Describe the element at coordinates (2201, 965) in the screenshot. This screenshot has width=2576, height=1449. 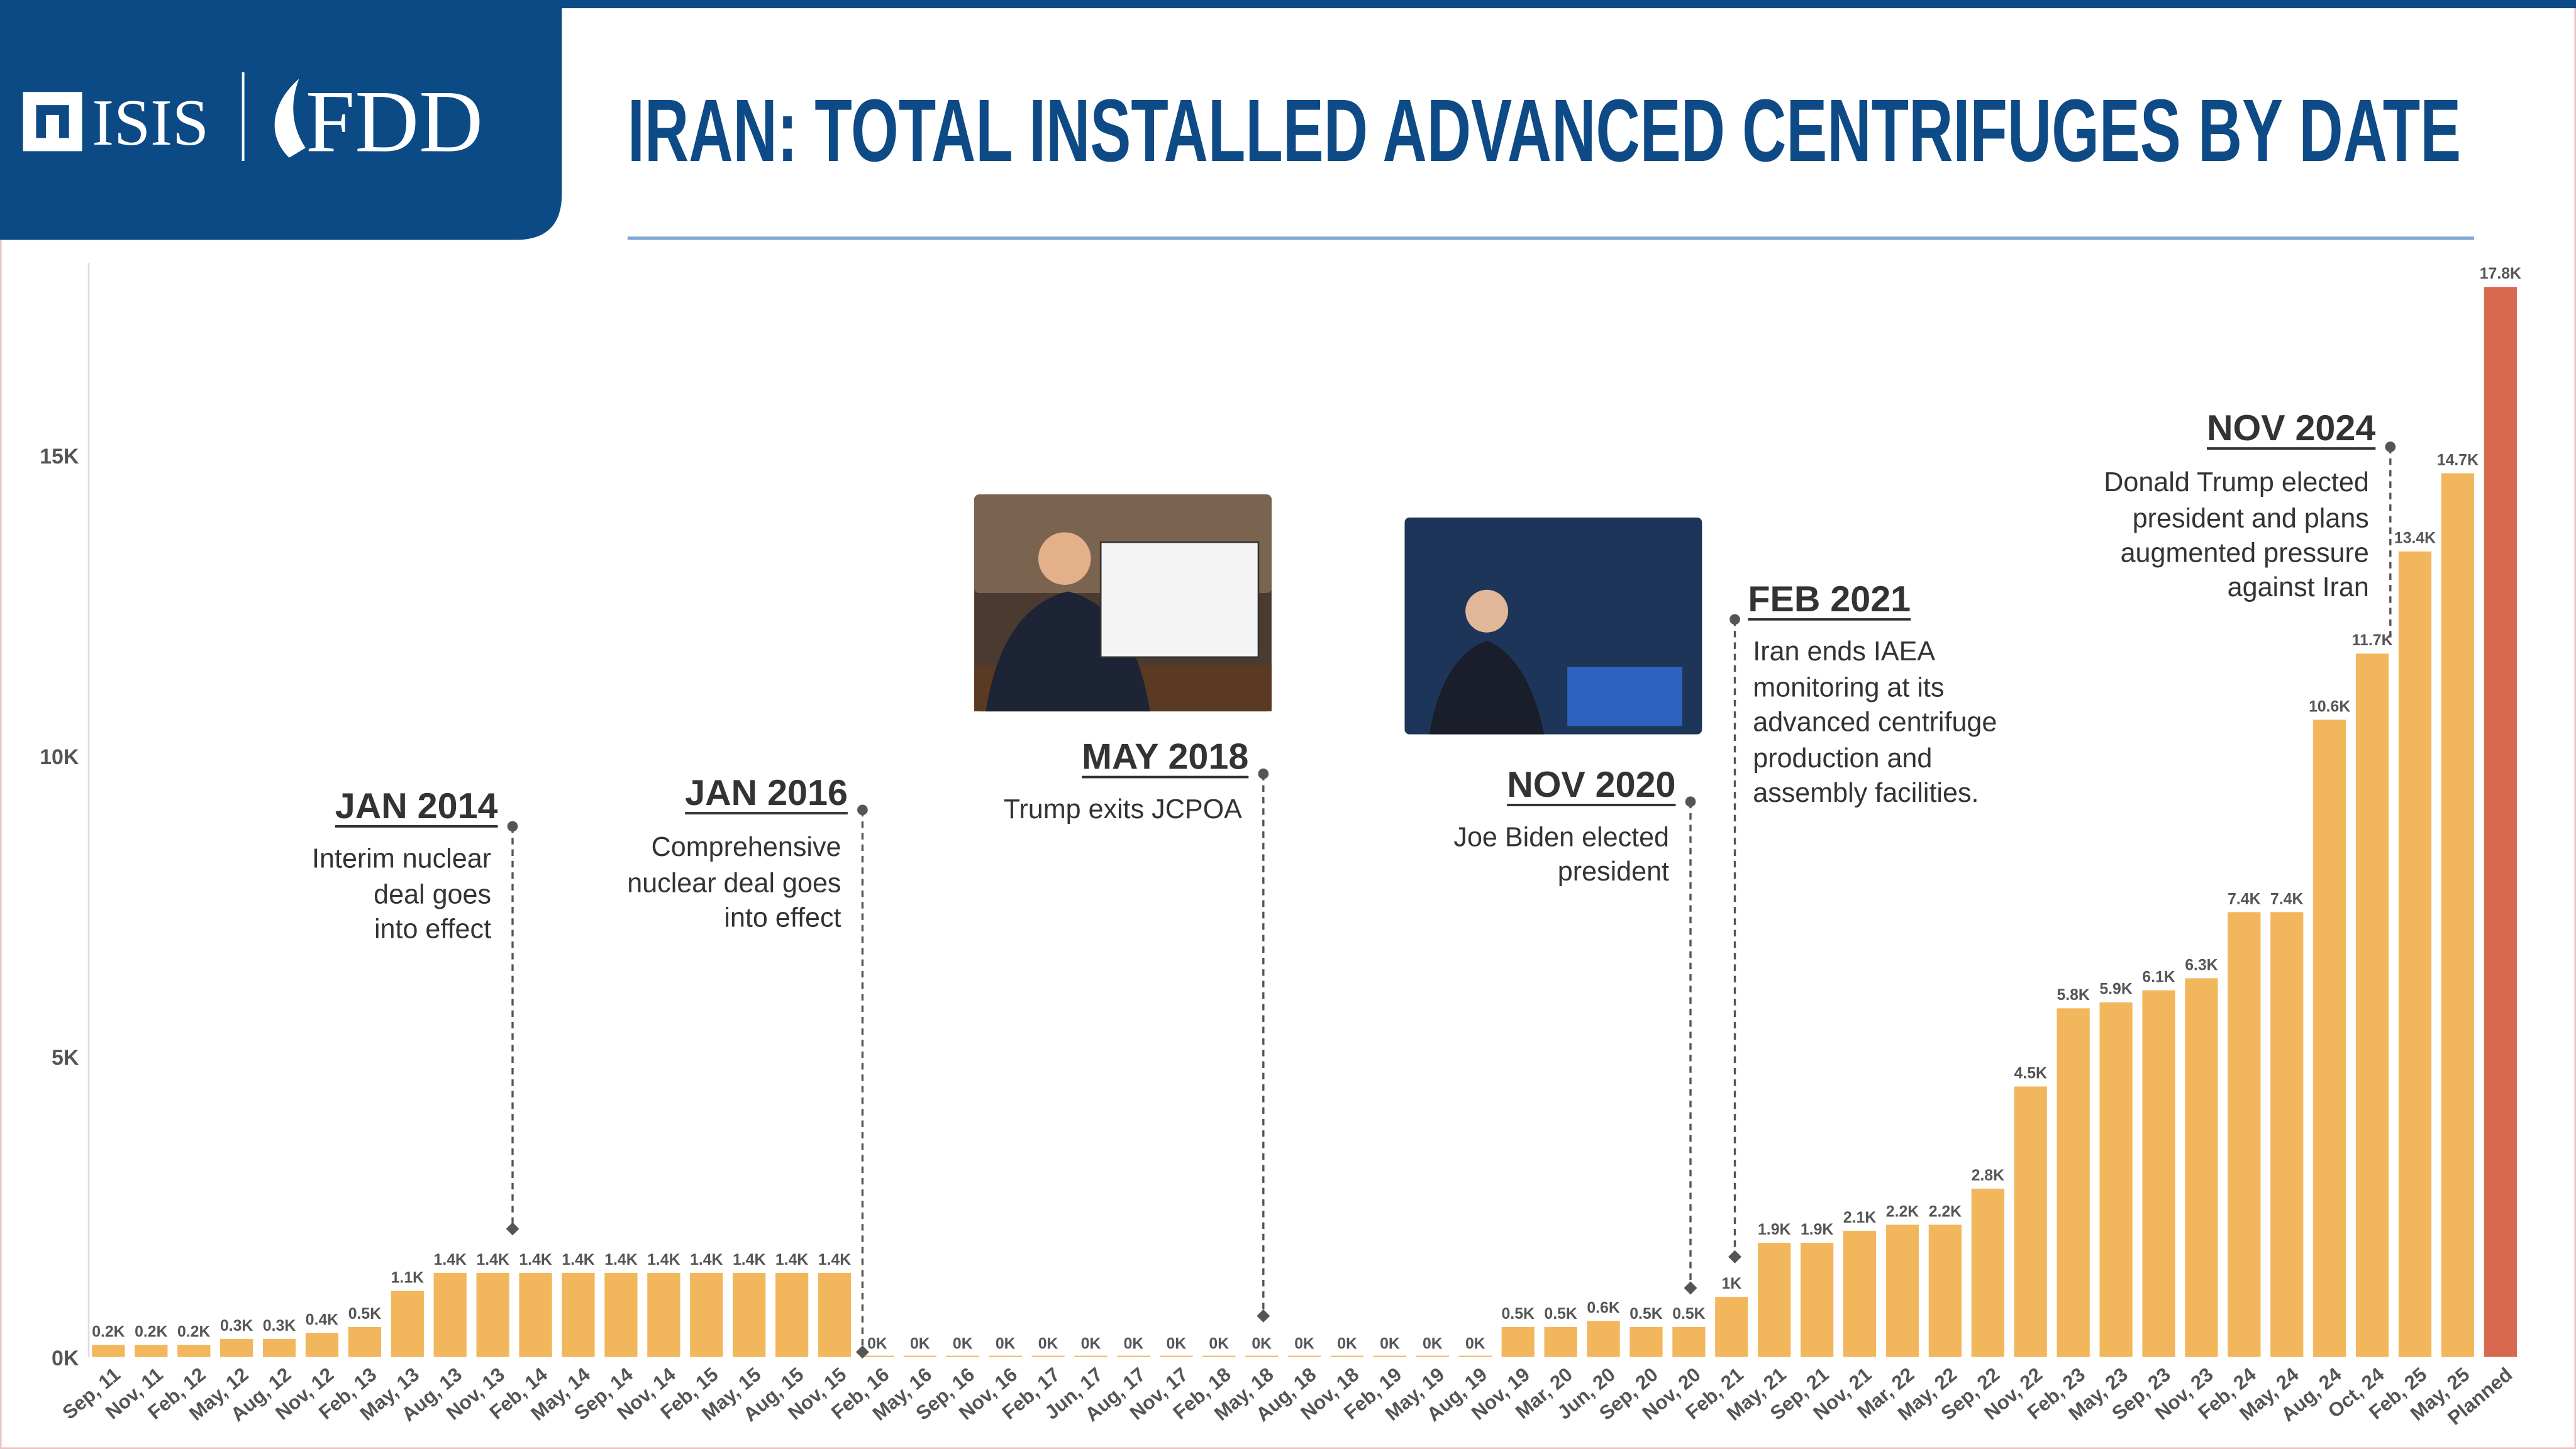
I see `value-label: 6.3K` at that location.